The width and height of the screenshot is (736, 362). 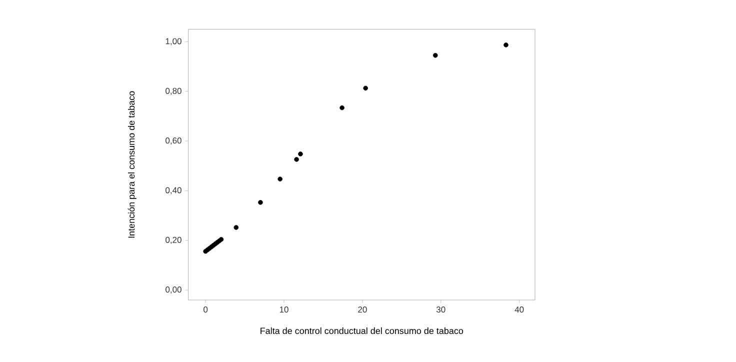 I want to click on x-tick-label: 10, so click(x=284, y=309).